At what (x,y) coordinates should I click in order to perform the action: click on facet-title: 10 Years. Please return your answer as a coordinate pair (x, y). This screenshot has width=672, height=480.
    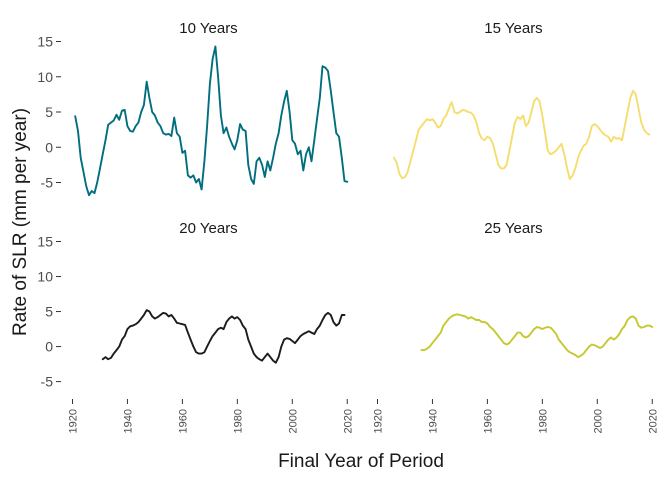
    Looking at the image, I should click on (208, 28).